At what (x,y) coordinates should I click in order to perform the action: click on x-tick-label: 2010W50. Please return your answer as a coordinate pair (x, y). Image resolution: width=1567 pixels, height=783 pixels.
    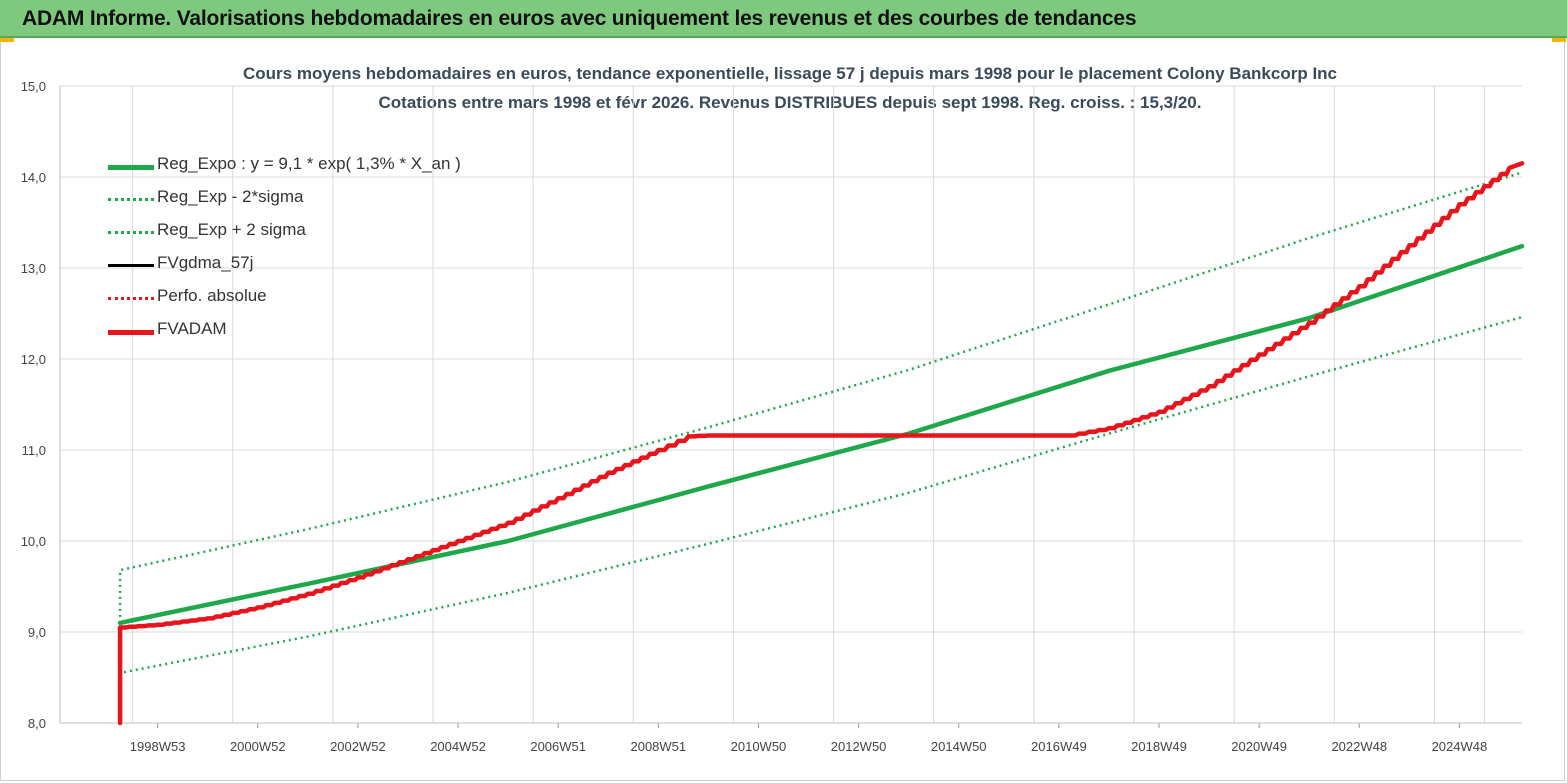
    Looking at the image, I should click on (759, 746).